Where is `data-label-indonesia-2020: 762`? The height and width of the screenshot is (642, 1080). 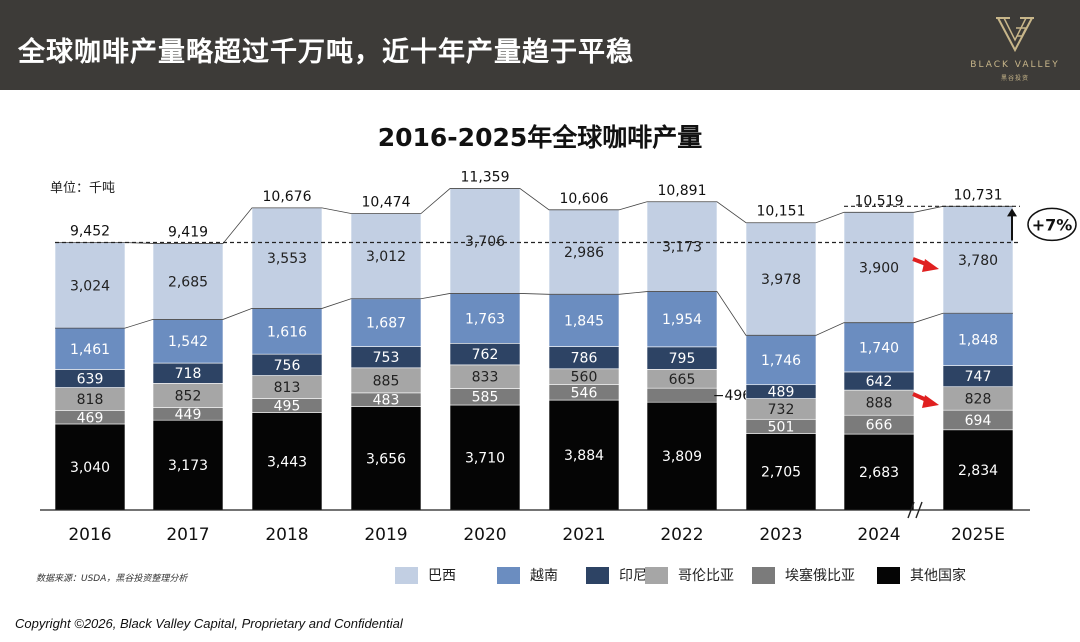 data-label-indonesia-2020: 762 is located at coordinates (485, 355).